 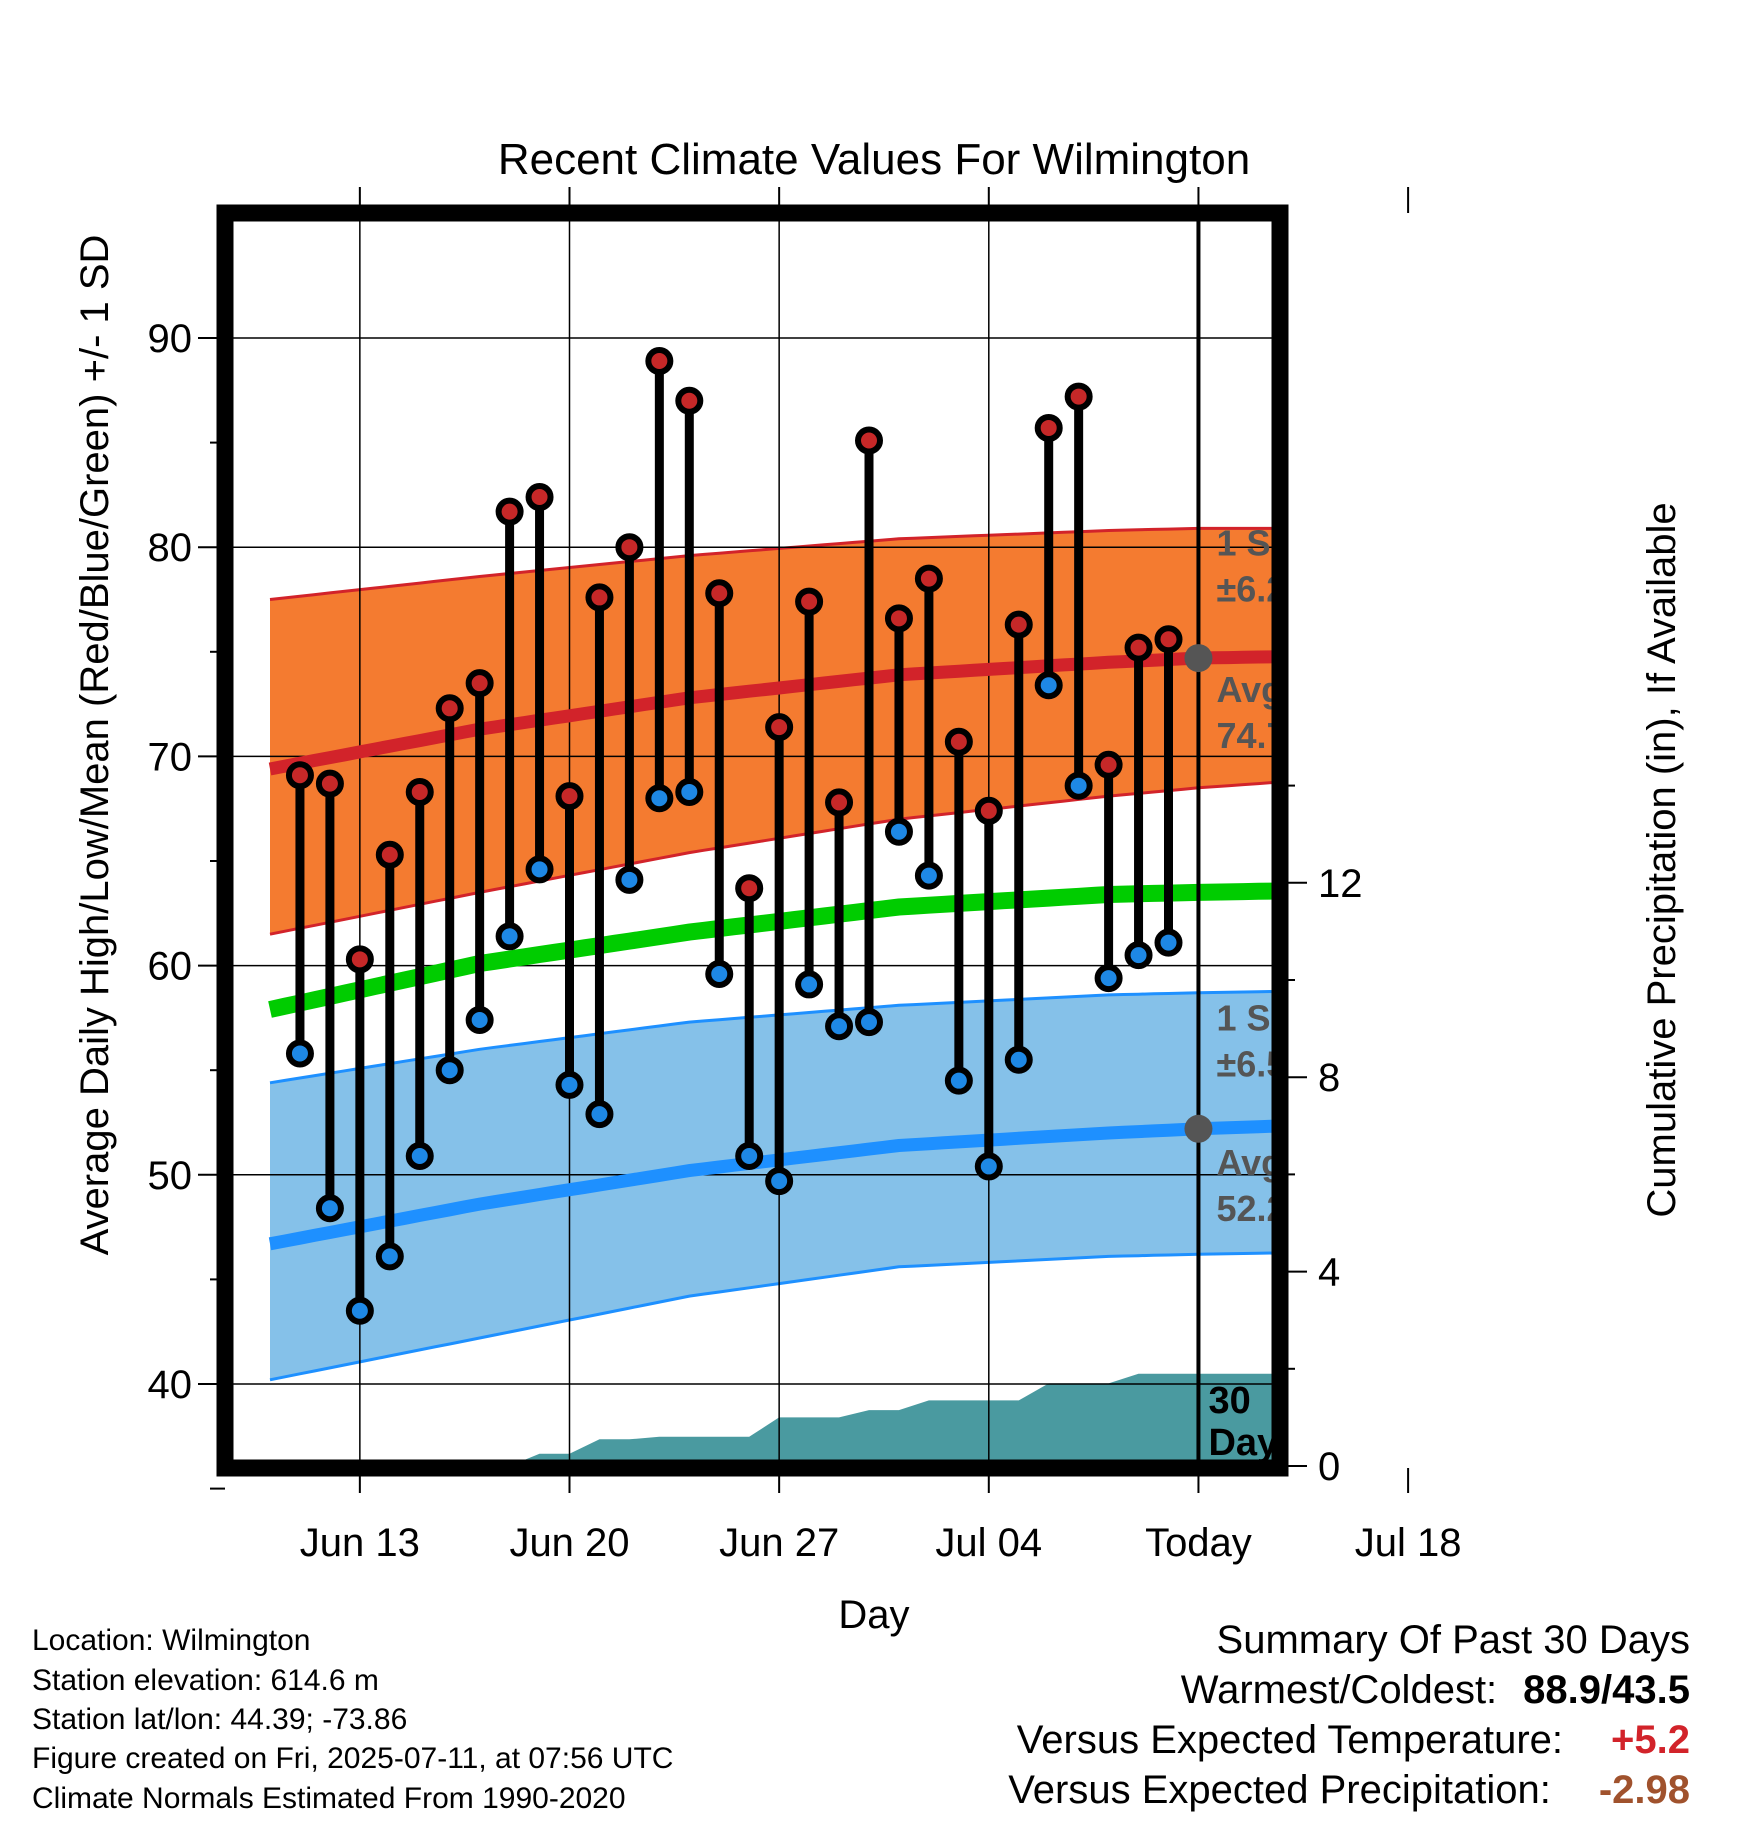 I want to click on high-sd-label: 1 SD:, so click(x=1262, y=543).